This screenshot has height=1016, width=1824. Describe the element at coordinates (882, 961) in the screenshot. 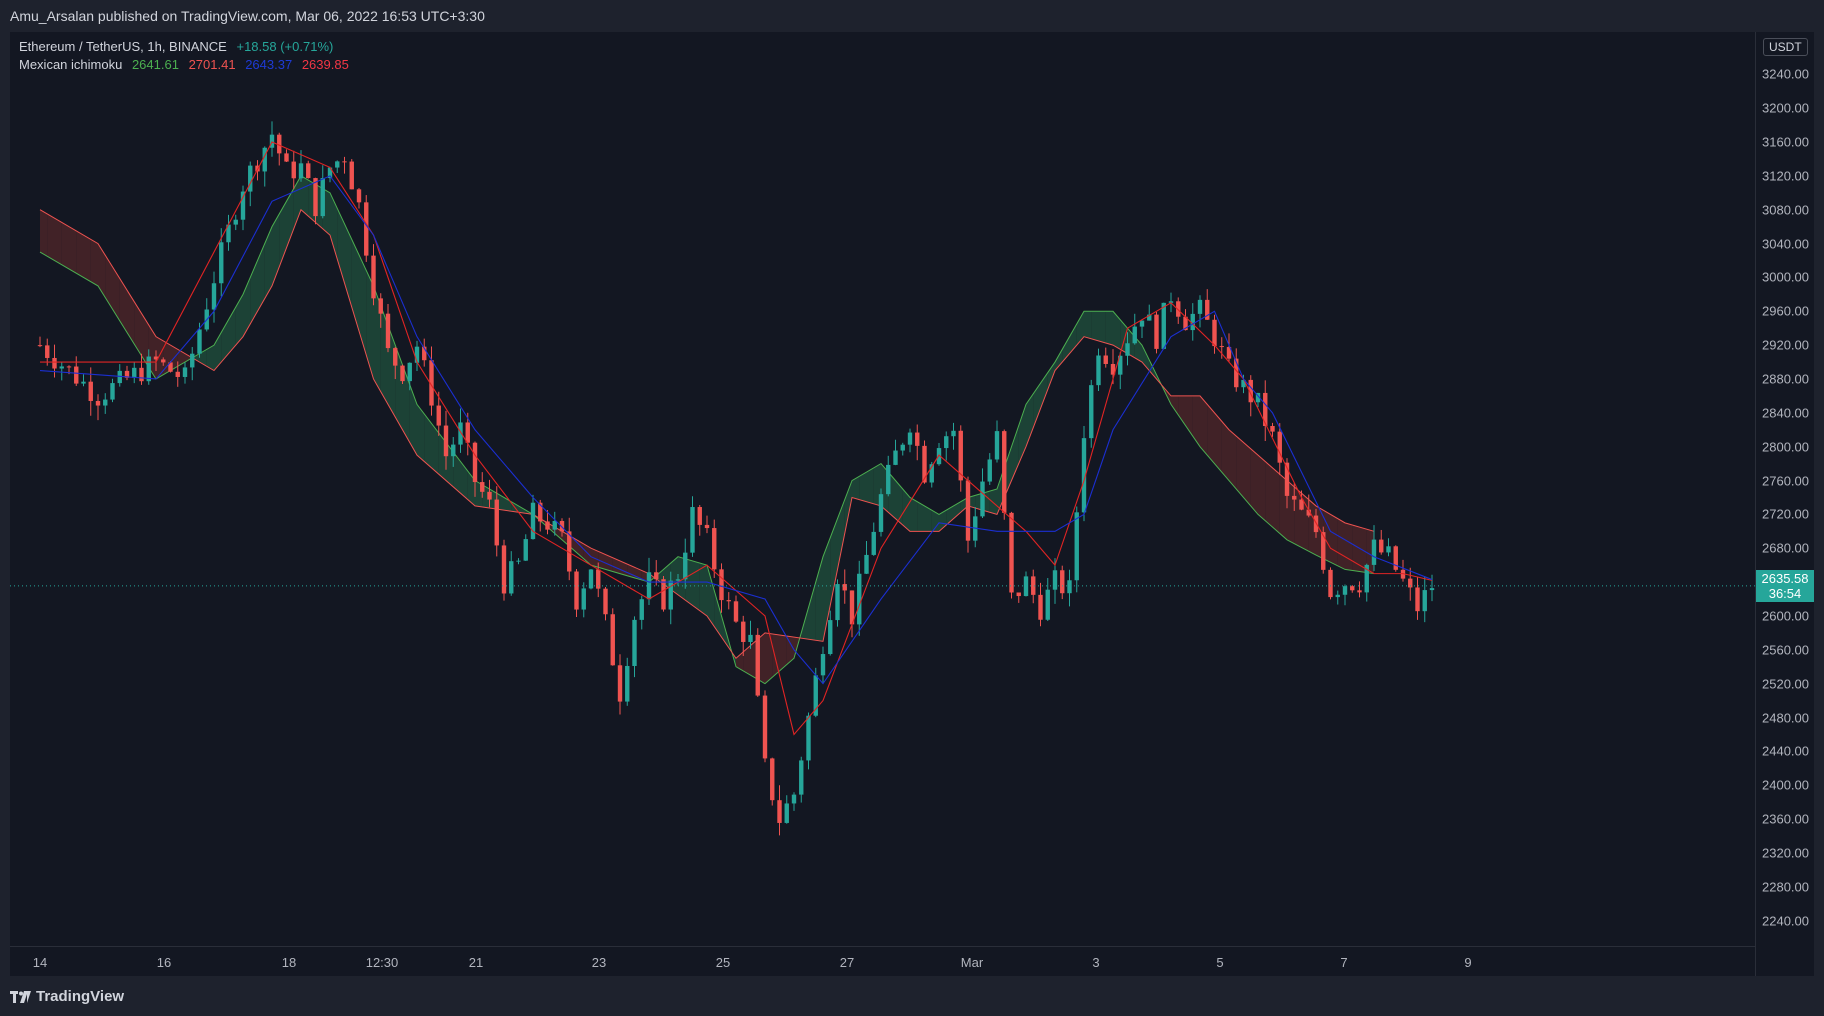

I see `time-axis: 14 16 18 12:30 21 23 25 27 Mar 3 5 7 9` at that location.